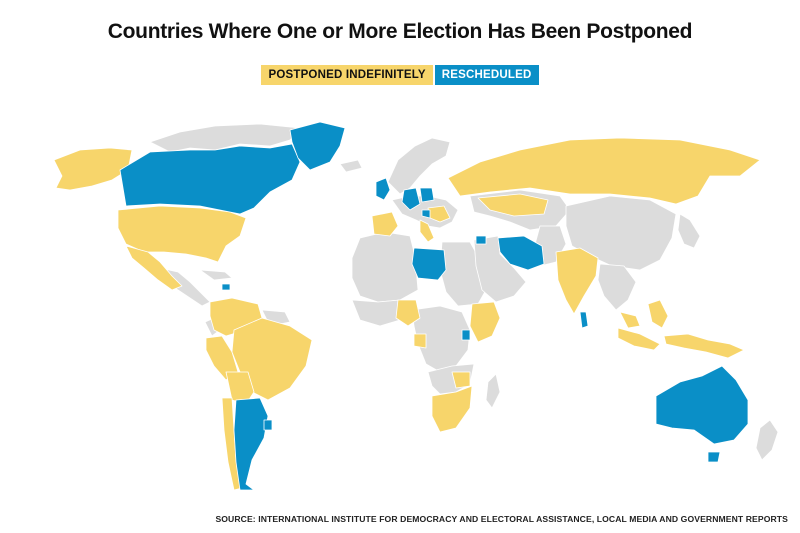 The image size is (800, 533). What do you see at coordinates (317, 146) in the screenshot?
I see `region-greenland` at bounding box center [317, 146].